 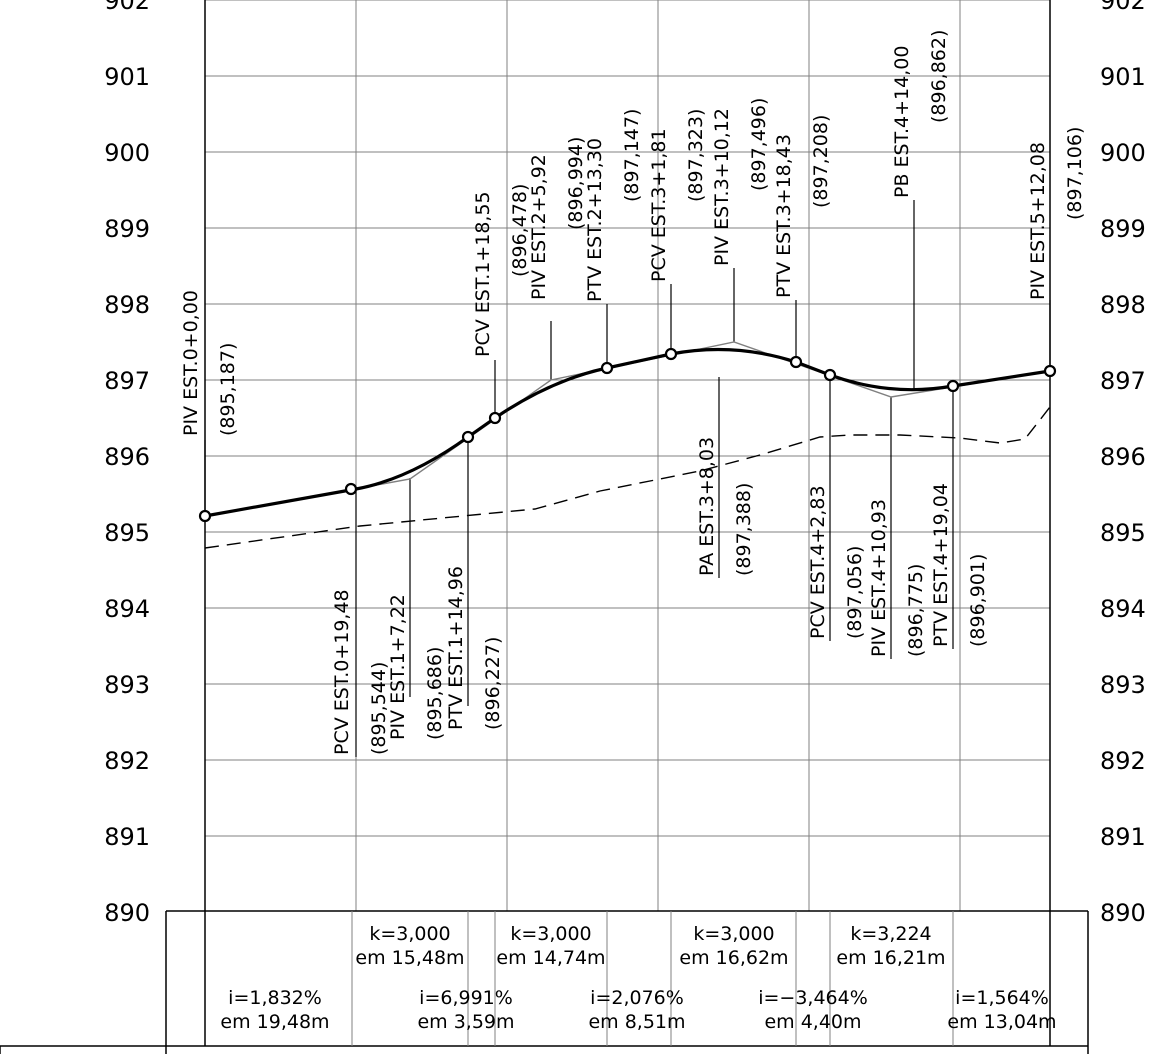 What do you see at coordinates (812, 1022) in the screenshot?
I see `grade-length-4: em 4,40m` at bounding box center [812, 1022].